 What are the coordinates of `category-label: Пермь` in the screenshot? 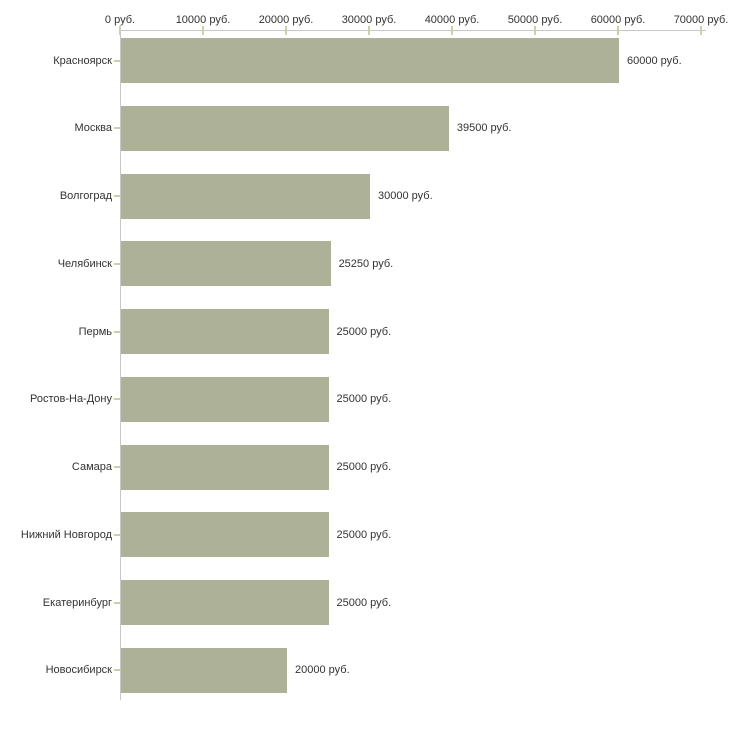 It's located at (95, 331).